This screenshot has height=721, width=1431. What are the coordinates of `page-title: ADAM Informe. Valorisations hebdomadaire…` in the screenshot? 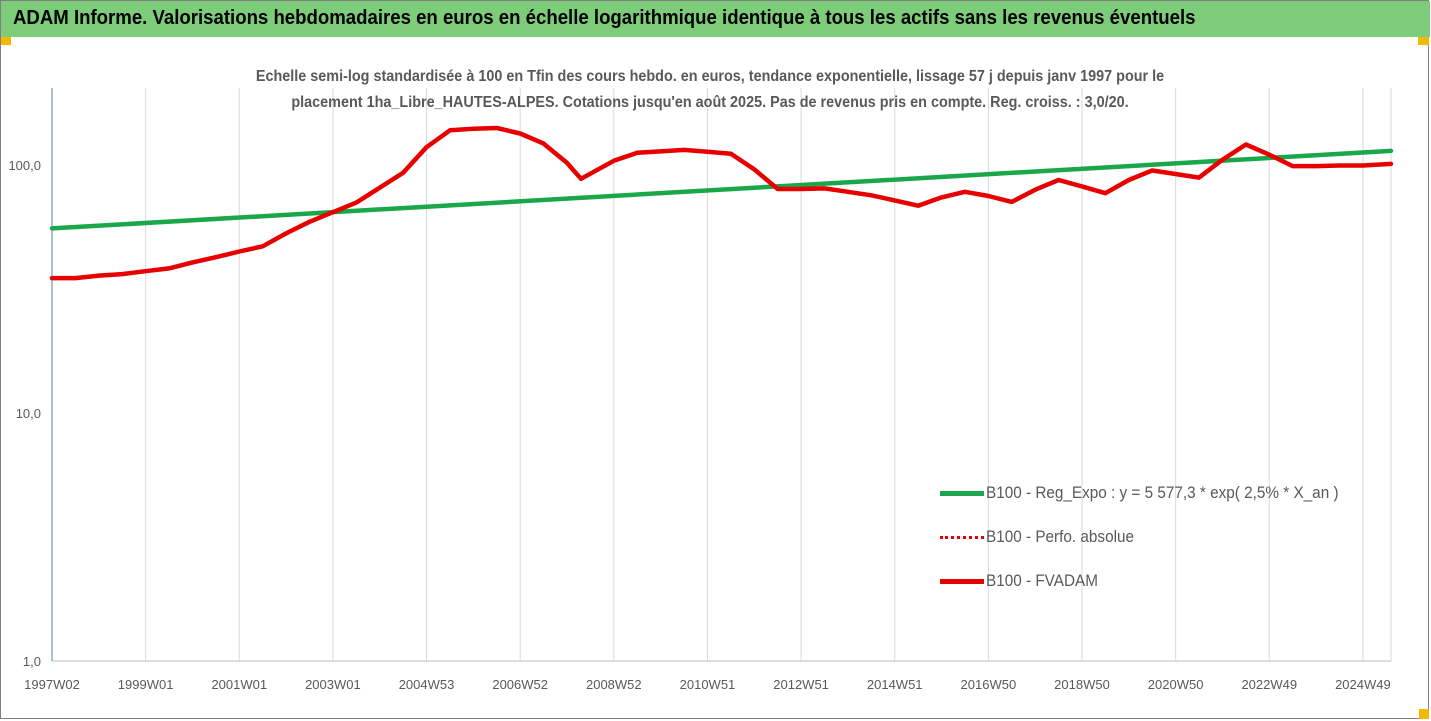 It's located at (604, 18).